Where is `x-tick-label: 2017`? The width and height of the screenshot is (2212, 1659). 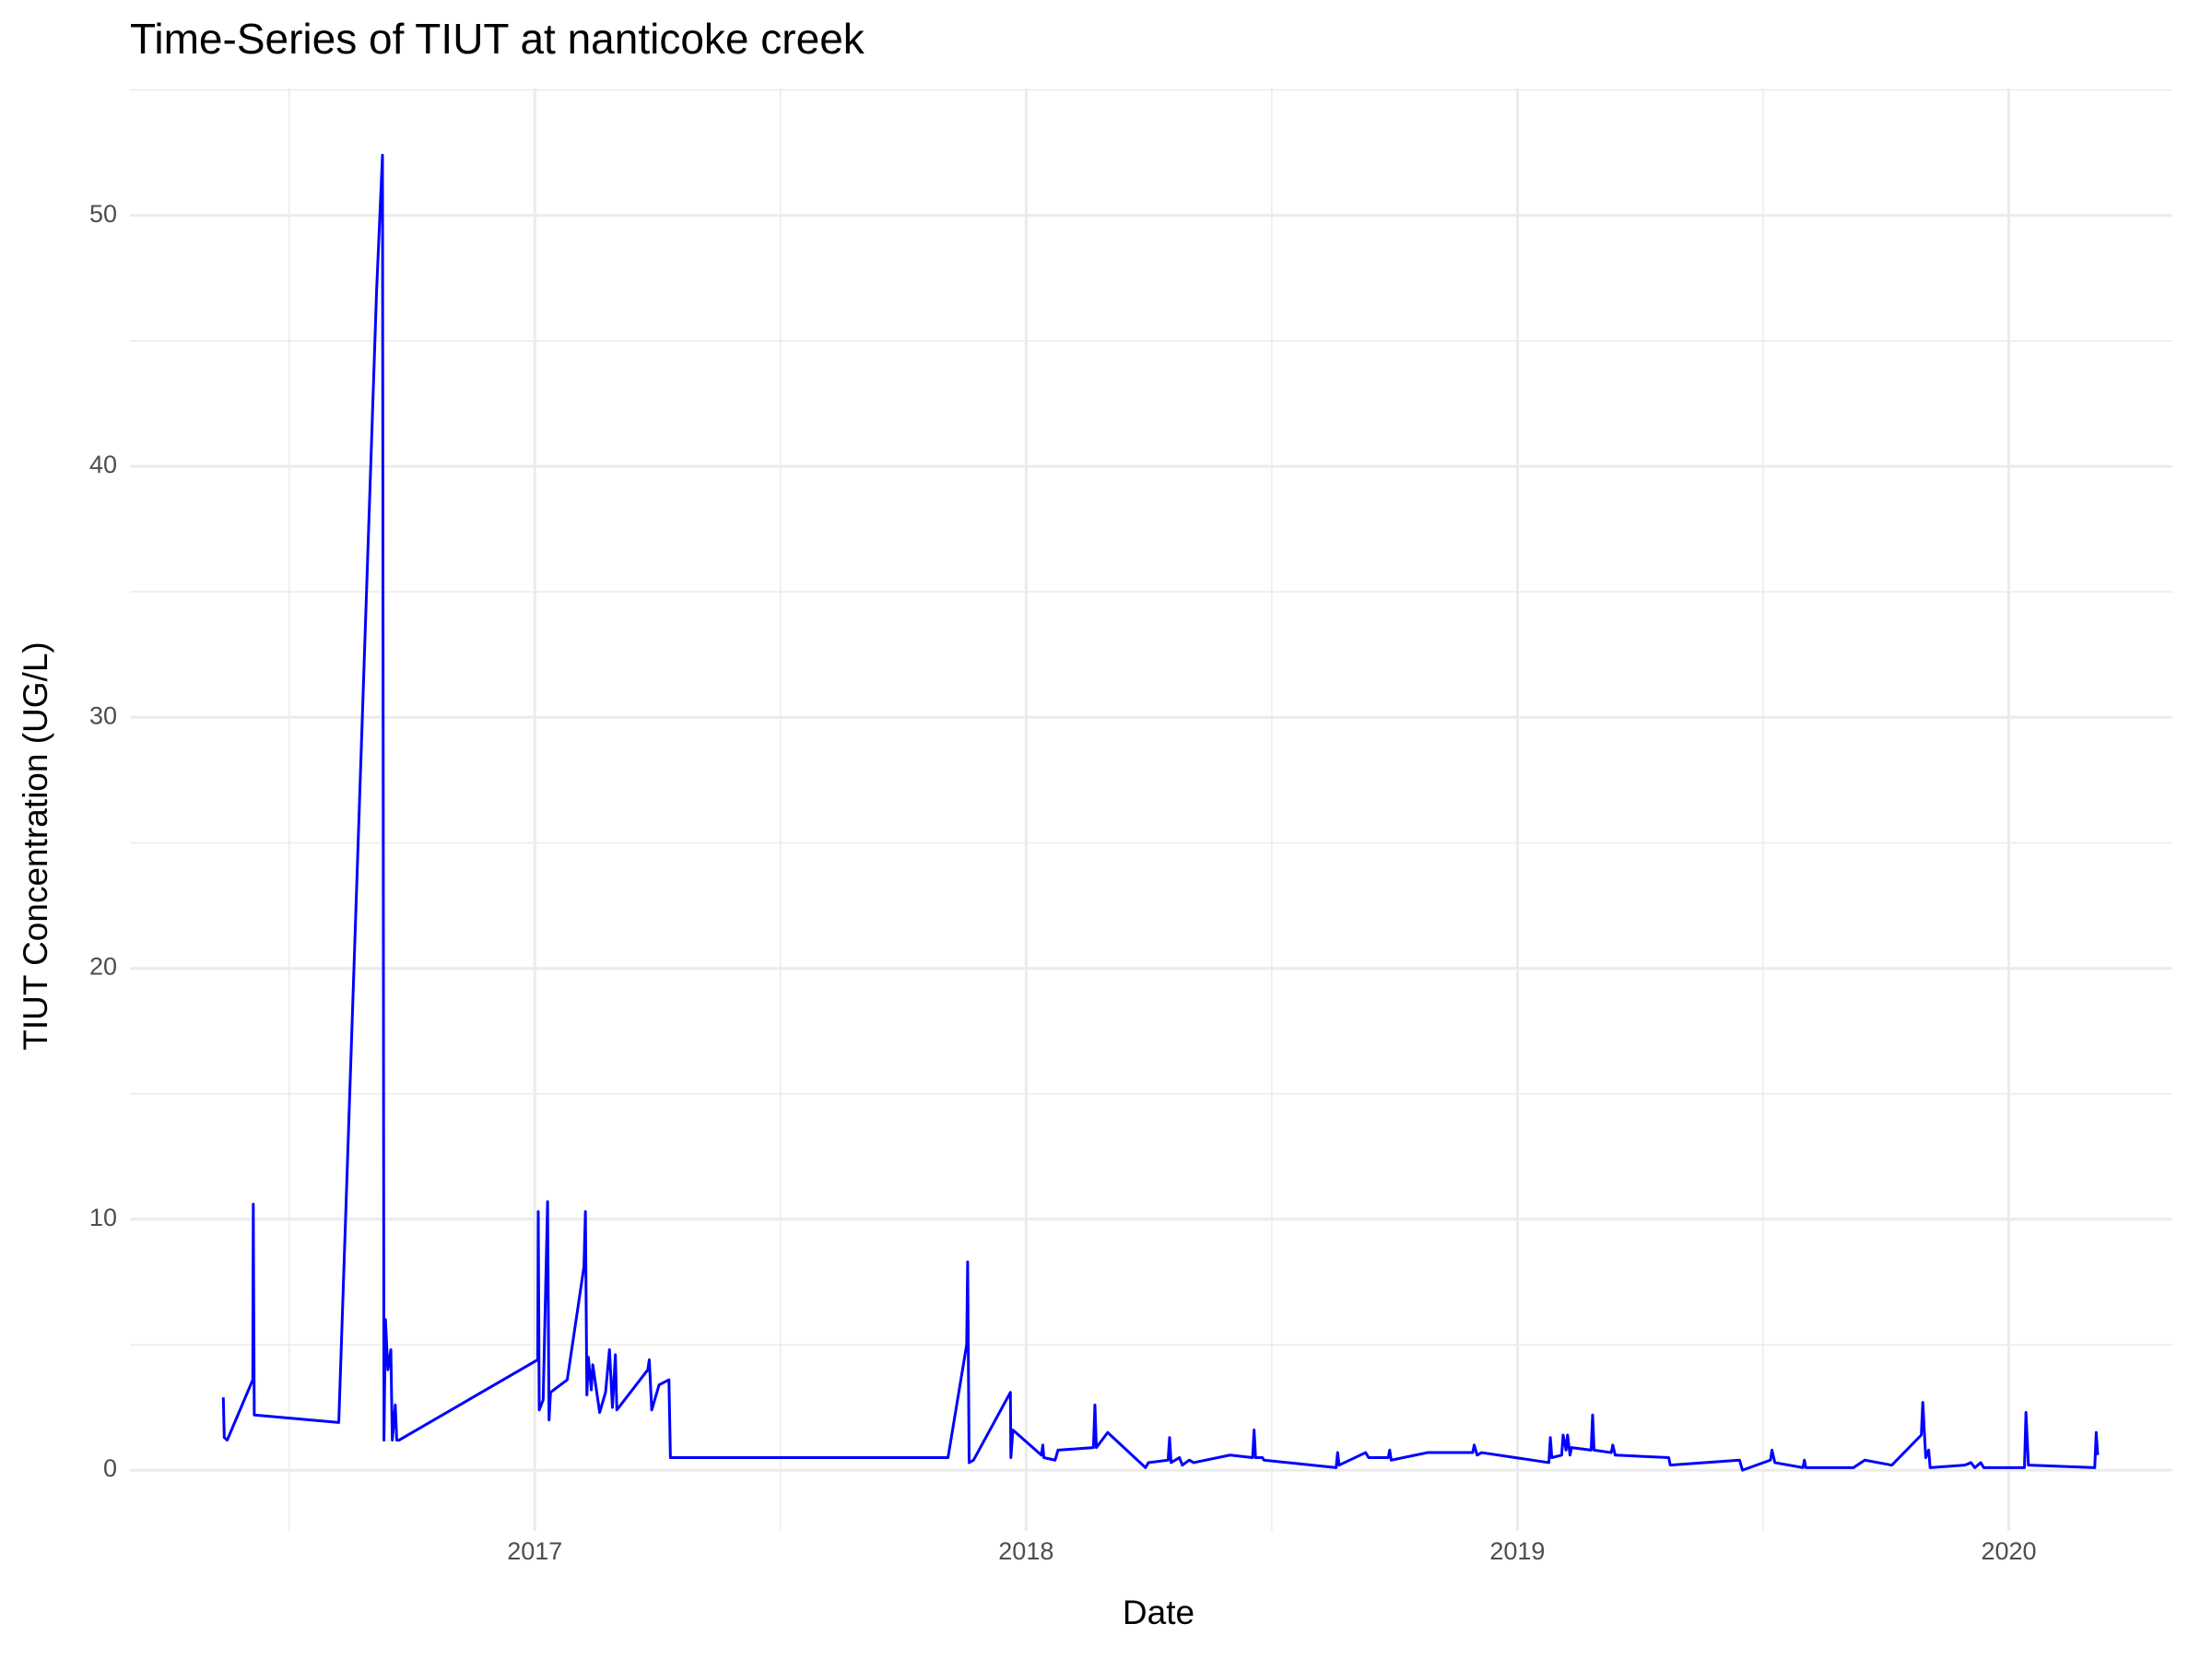
x-tick-label: 2017 is located at coordinates (534, 1551).